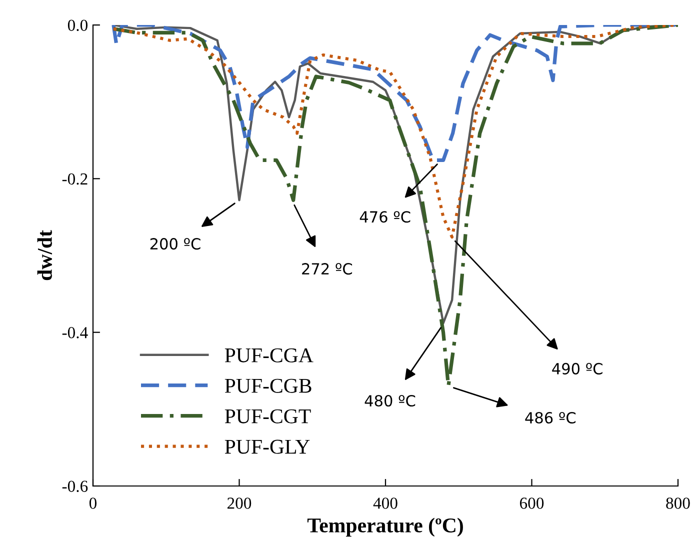 The width and height of the screenshot is (697, 555). I want to click on x-tick-label: 0, so click(93, 503).